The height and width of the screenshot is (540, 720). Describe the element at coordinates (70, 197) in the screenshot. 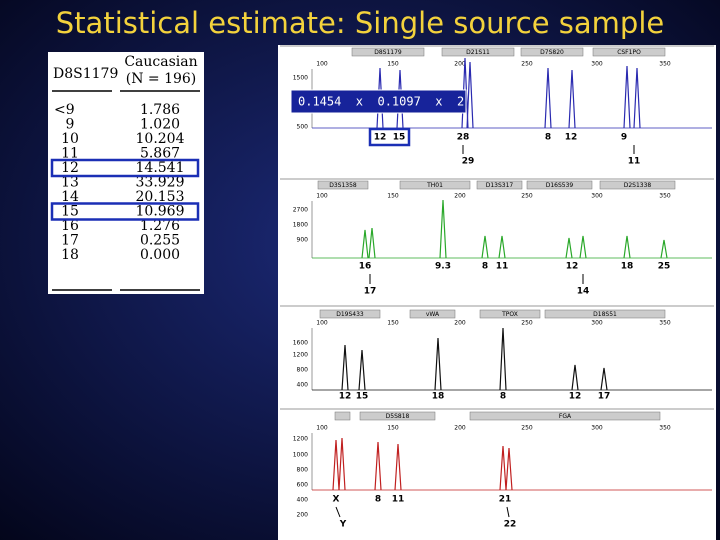

I see `allele-cell: 14` at that location.